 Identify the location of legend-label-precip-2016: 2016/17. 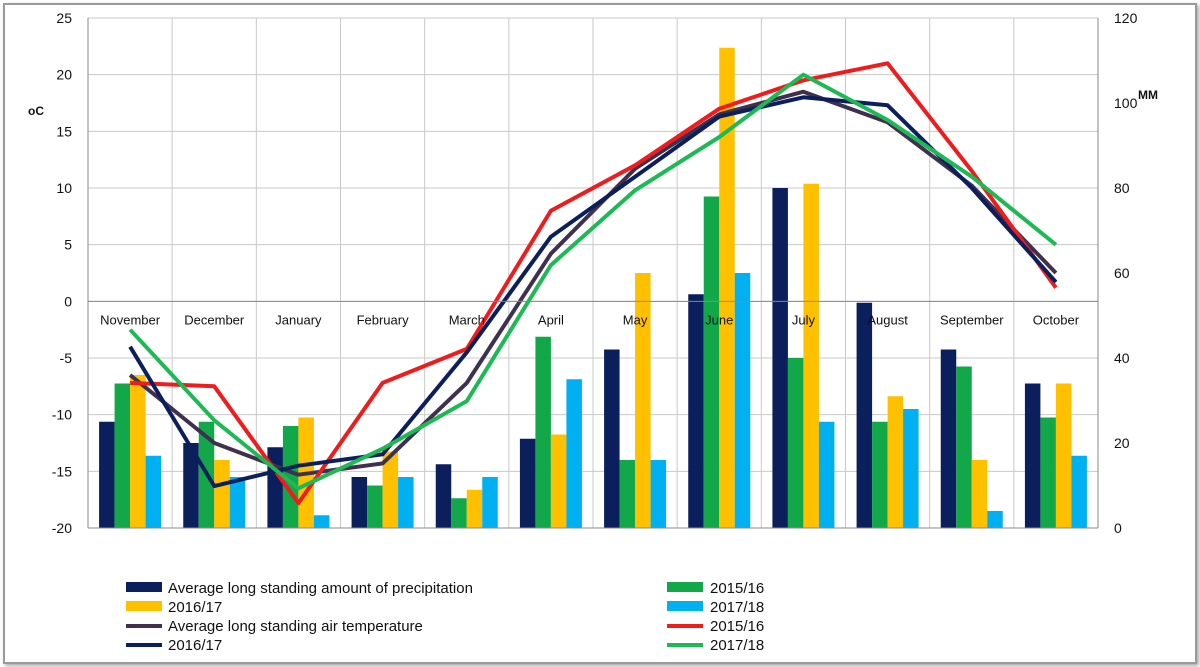
(195, 607).